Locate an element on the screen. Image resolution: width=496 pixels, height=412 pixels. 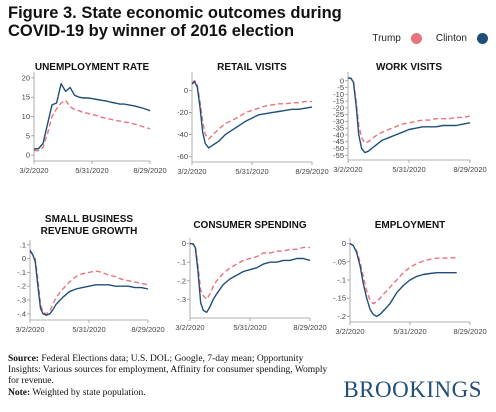
panel-6-xtick-label: 5/31/2020 is located at coordinates (409, 331).